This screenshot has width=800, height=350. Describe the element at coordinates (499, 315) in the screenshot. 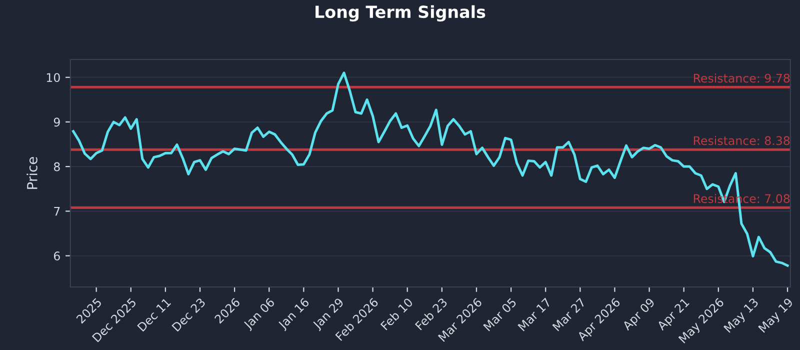

I see `x-tick-label: Mar 05` at that location.